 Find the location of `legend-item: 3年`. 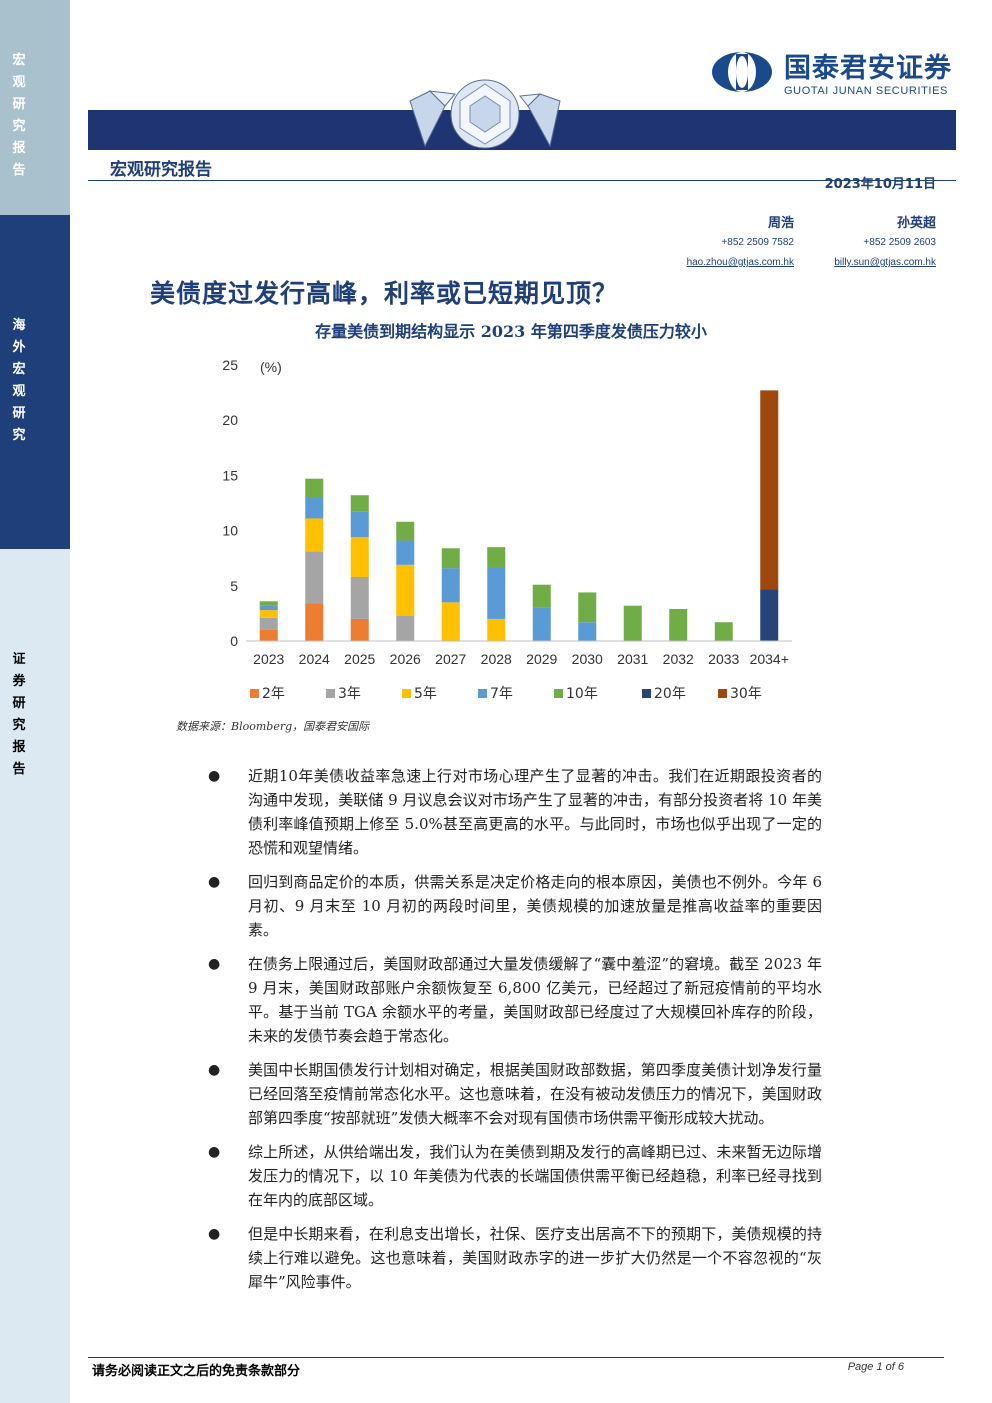

legend-item: 3年 is located at coordinates (364, 693).